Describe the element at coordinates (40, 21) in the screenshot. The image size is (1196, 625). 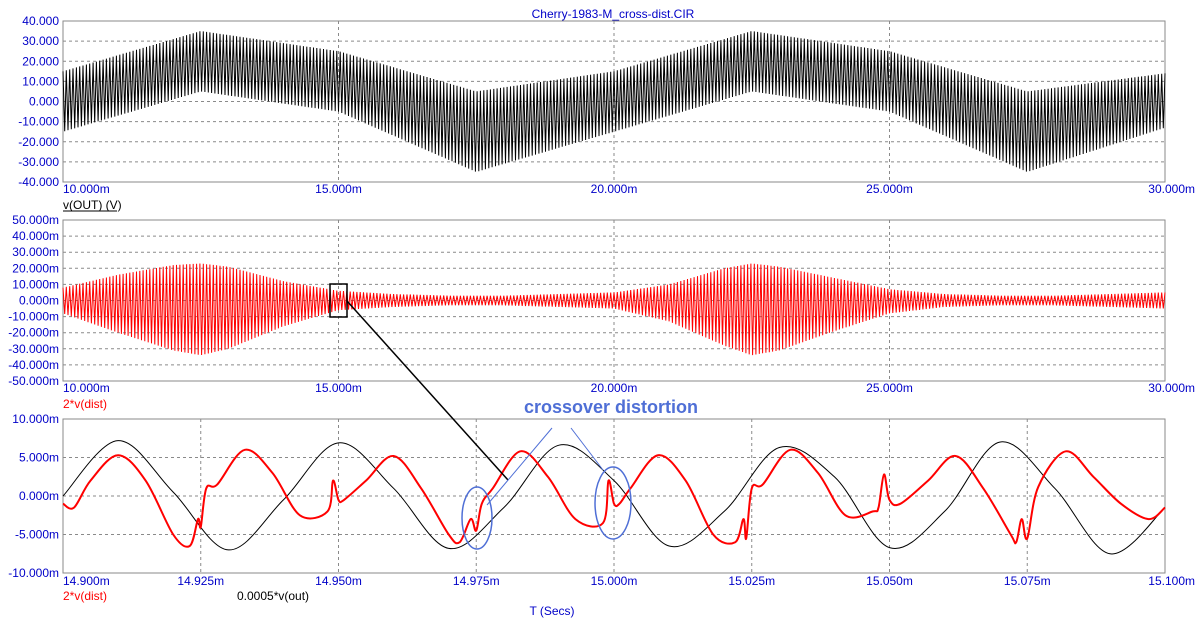
I see `y-tick-label: 40.000` at that location.